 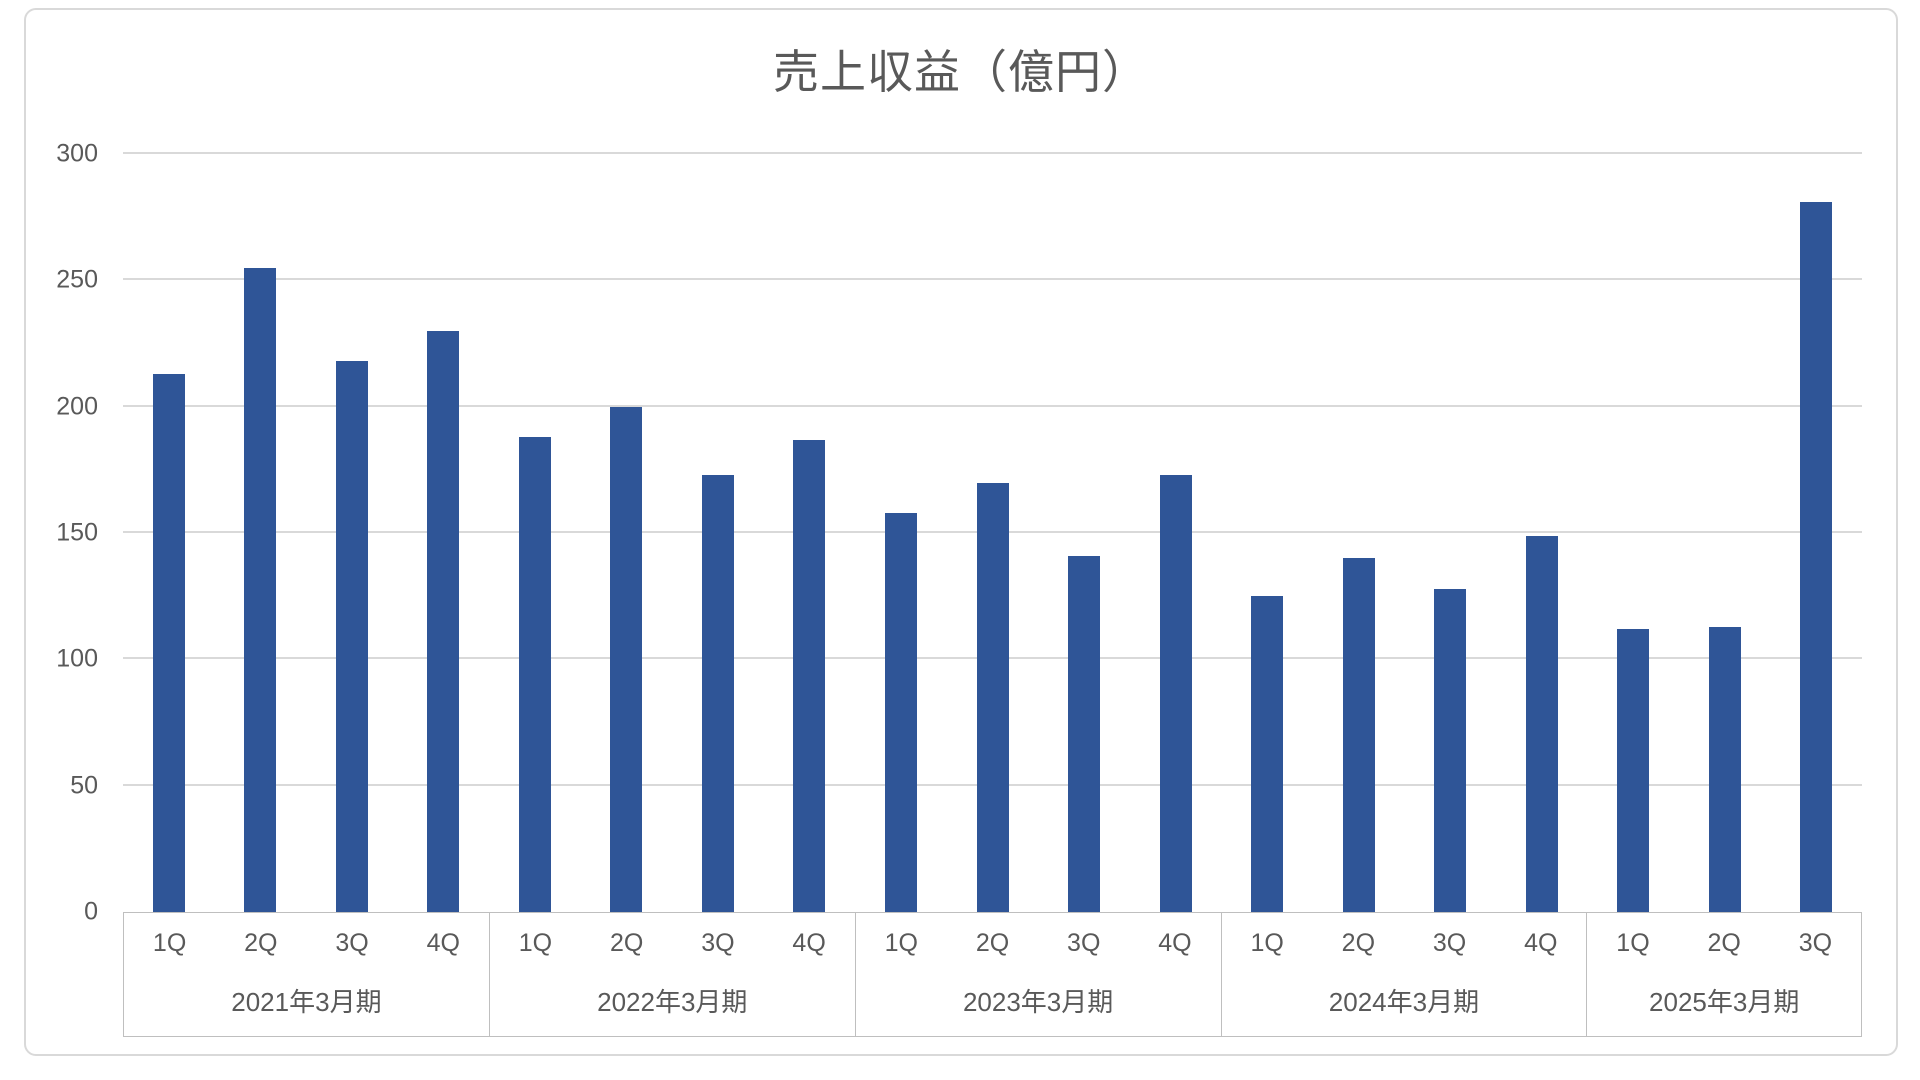 What do you see at coordinates (1038, 1002) in the screenshot?
I see `fiscal-year-label: 2023年3月期` at bounding box center [1038, 1002].